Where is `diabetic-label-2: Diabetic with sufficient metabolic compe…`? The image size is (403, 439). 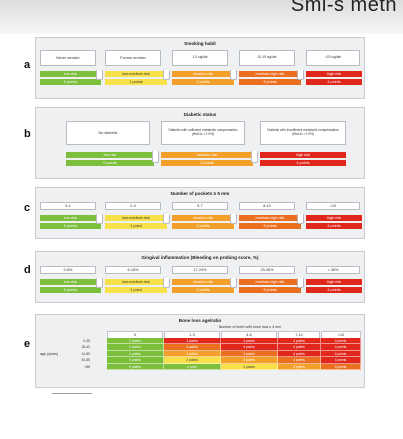
diabetic-label-2: Diabetic with sufficient metabolic compe… is located at coordinates (203, 133).